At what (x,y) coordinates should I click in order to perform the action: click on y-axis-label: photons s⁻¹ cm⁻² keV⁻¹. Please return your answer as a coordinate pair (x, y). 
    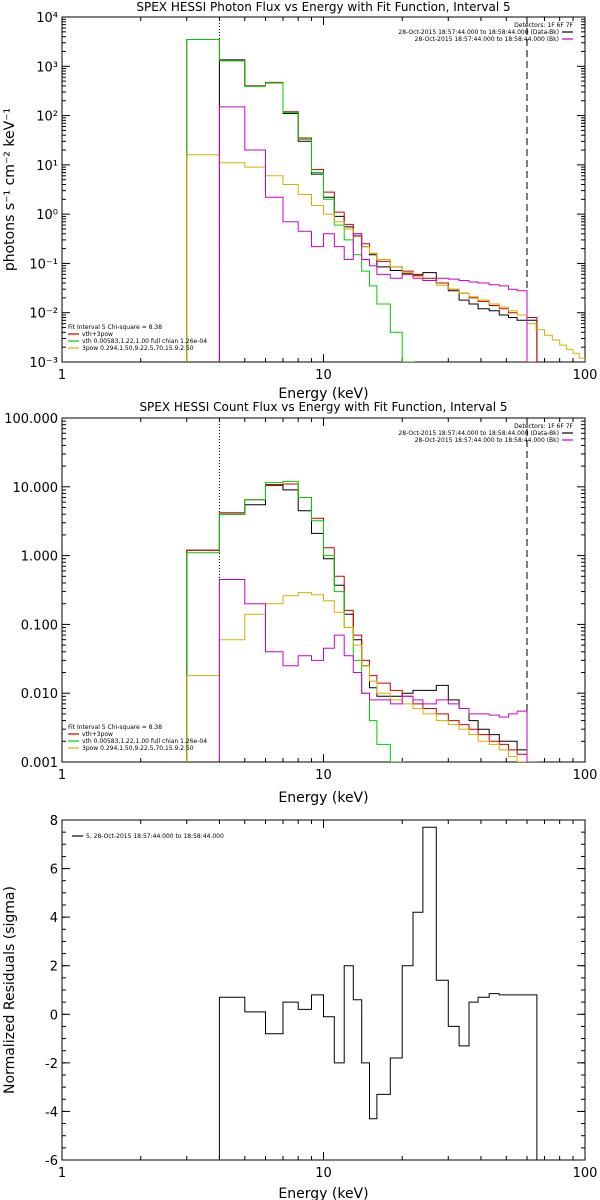
    Looking at the image, I should click on (10, 189).